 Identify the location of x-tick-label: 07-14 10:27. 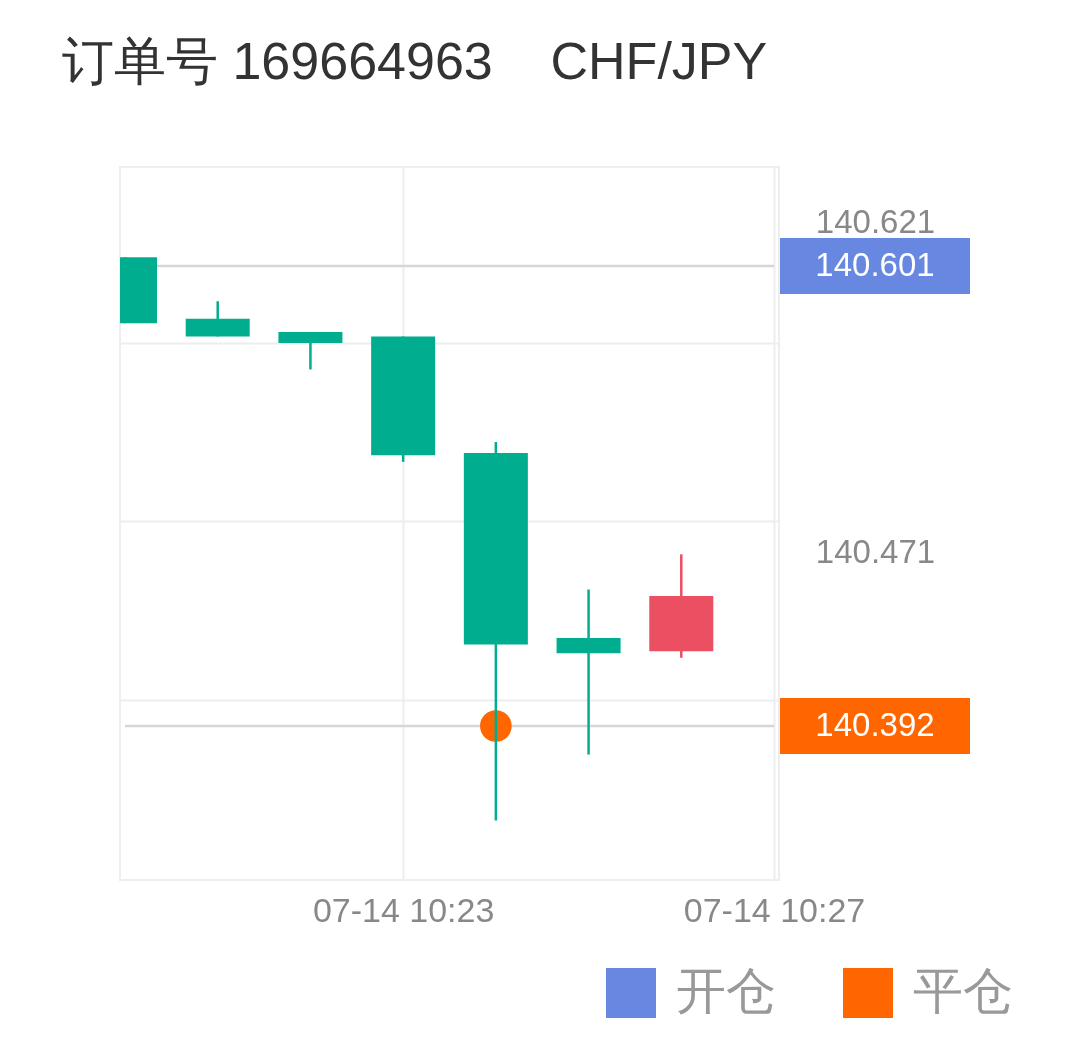
(774, 909).